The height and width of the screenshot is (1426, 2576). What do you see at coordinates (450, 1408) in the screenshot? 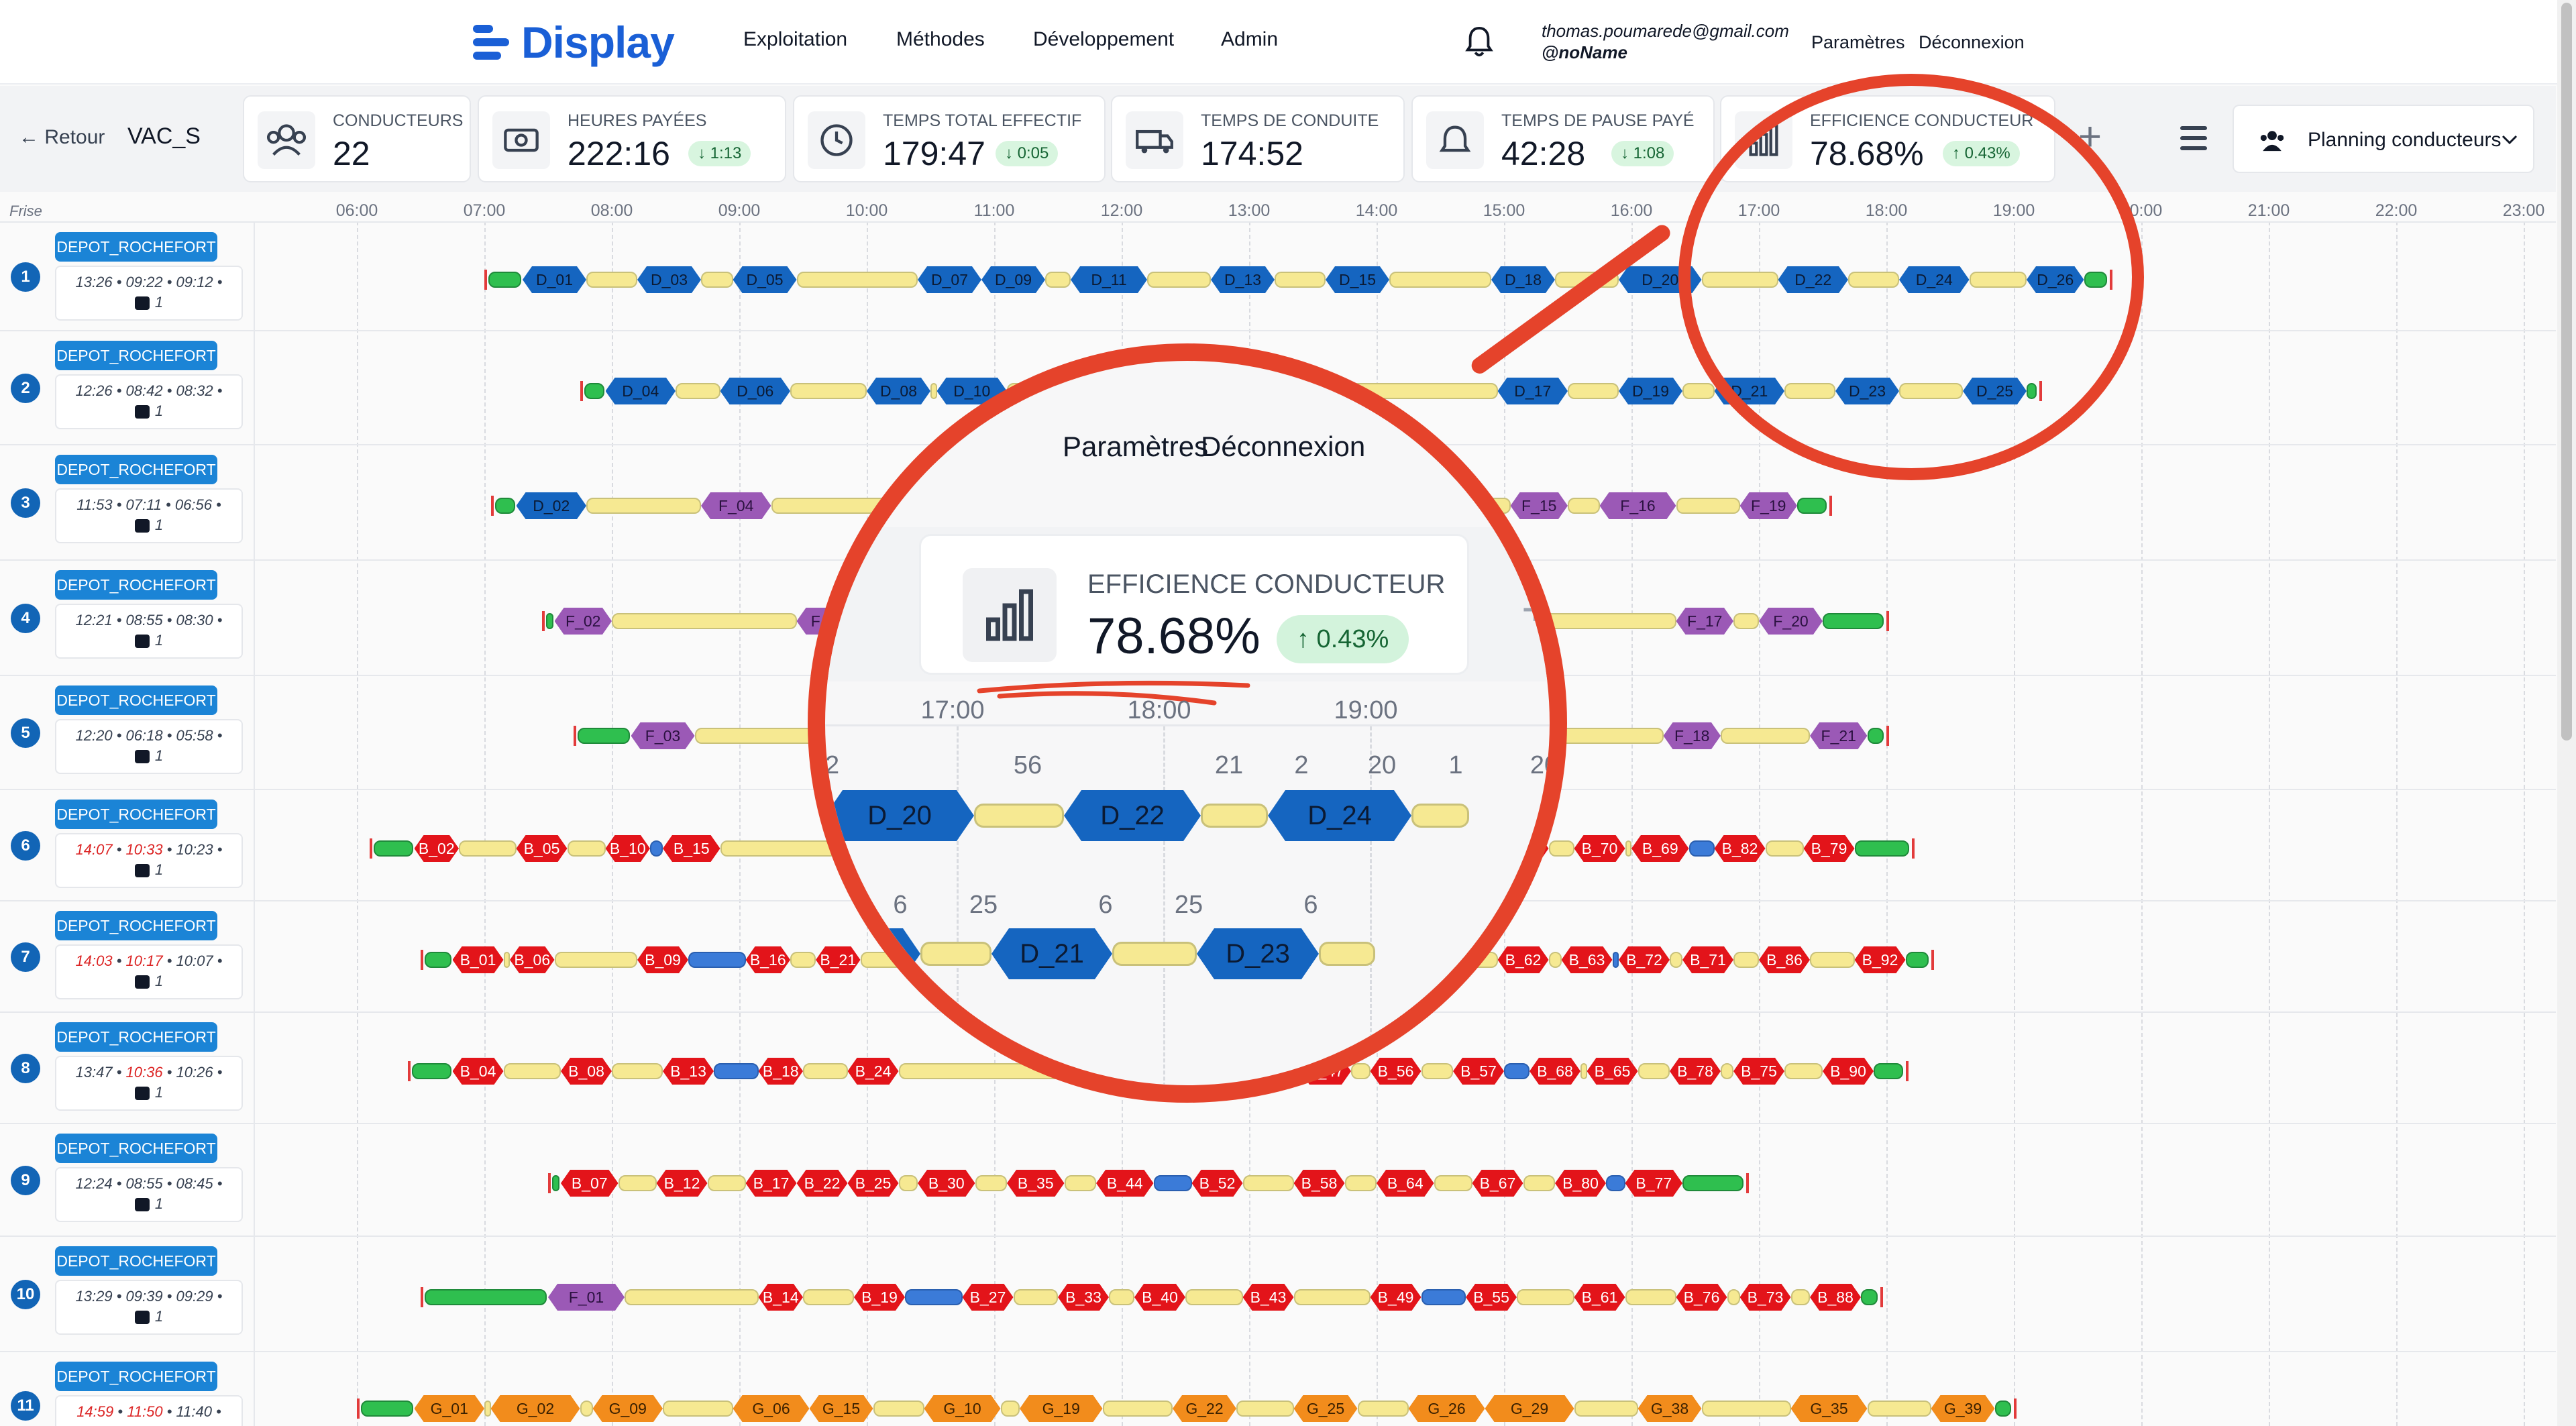
I see `service-block: G_01` at bounding box center [450, 1408].